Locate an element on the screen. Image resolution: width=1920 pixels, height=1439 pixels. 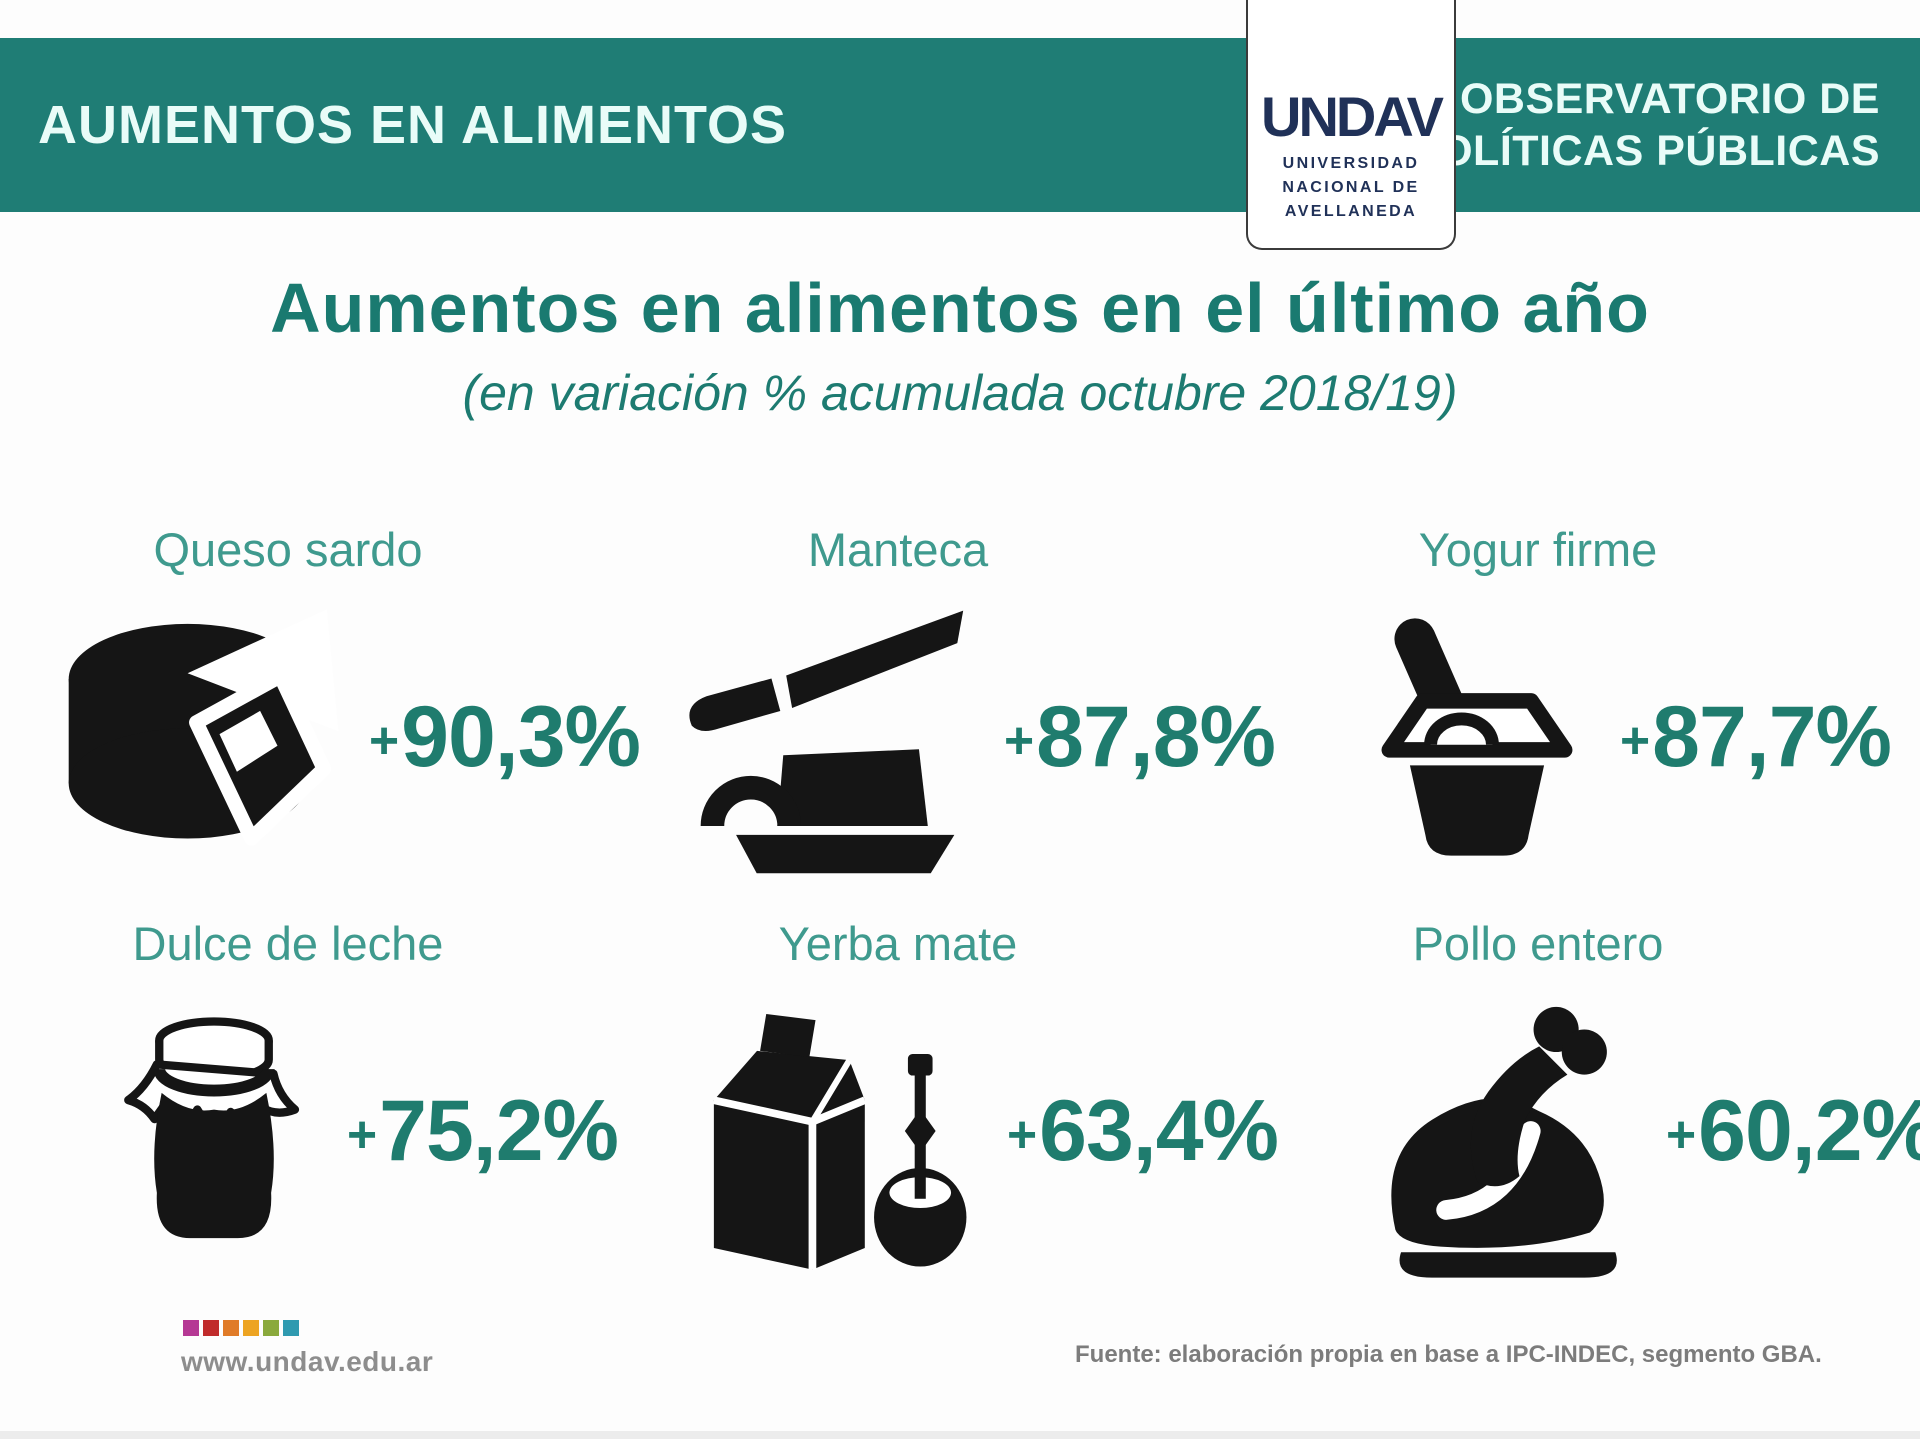
food-item-body: +87,8% is located at coordinates (963, 737).